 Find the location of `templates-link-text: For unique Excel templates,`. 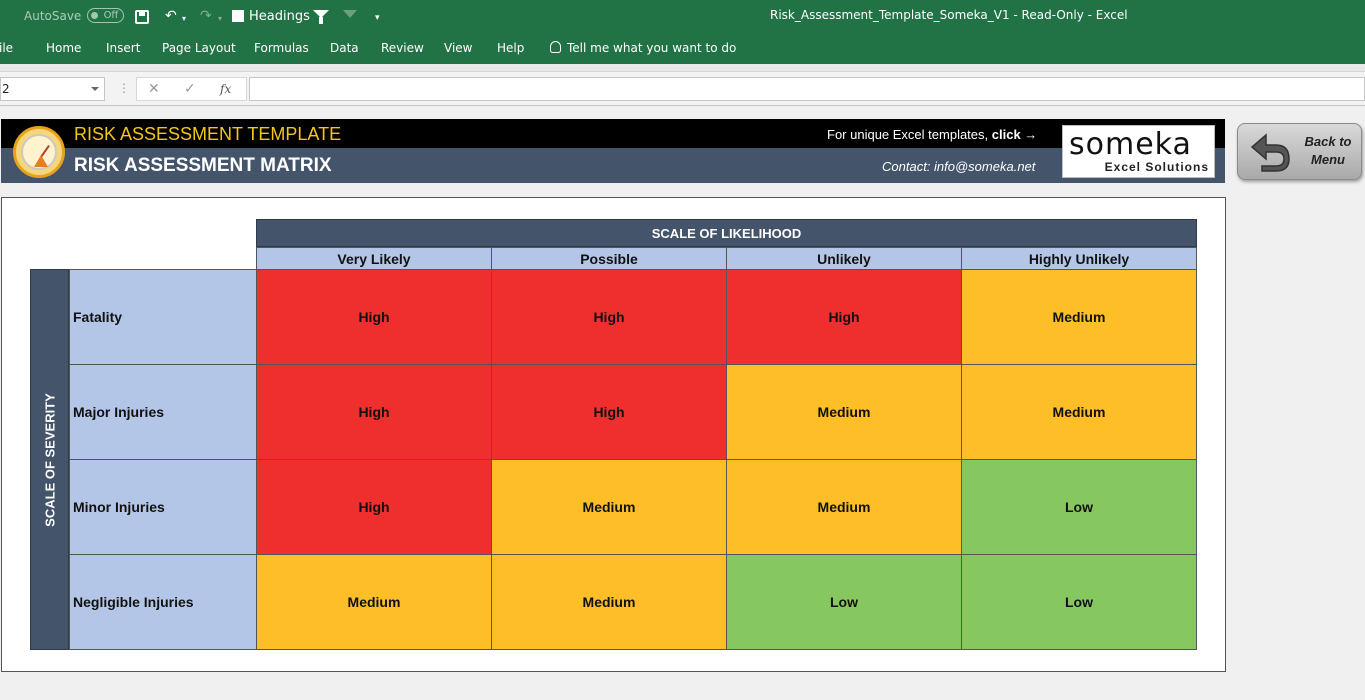

templates-link-text: For unique Excel templates, is located at coordinates (908, 134).